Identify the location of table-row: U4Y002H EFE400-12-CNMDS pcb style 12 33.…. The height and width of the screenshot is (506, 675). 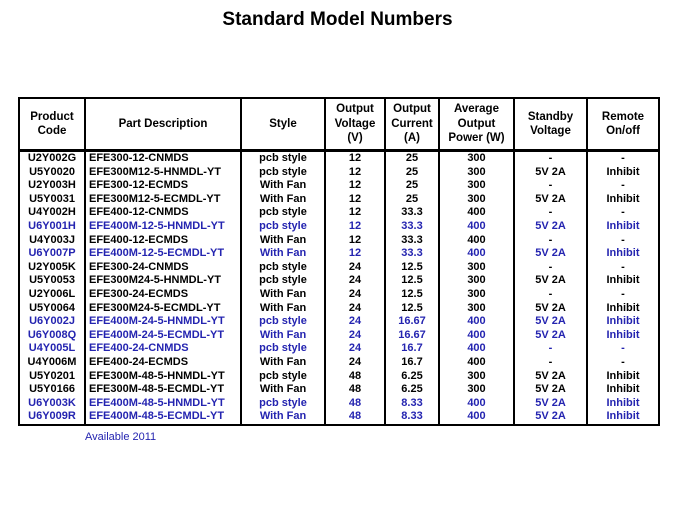
(339, 213).